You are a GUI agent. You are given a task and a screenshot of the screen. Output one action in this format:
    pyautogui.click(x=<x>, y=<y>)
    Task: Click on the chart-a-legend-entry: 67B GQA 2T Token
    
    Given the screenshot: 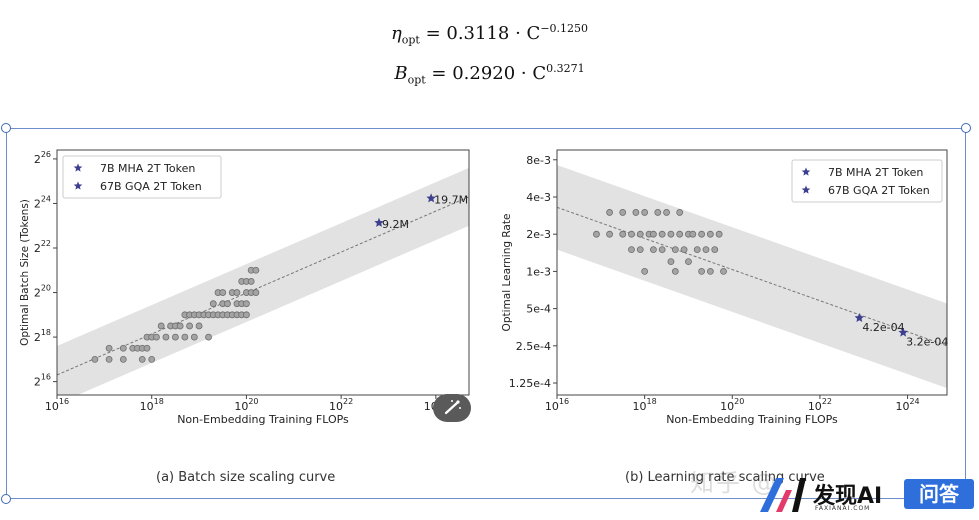 What is the action you would take?
    pyautogui.click(x=151, y=186)
    